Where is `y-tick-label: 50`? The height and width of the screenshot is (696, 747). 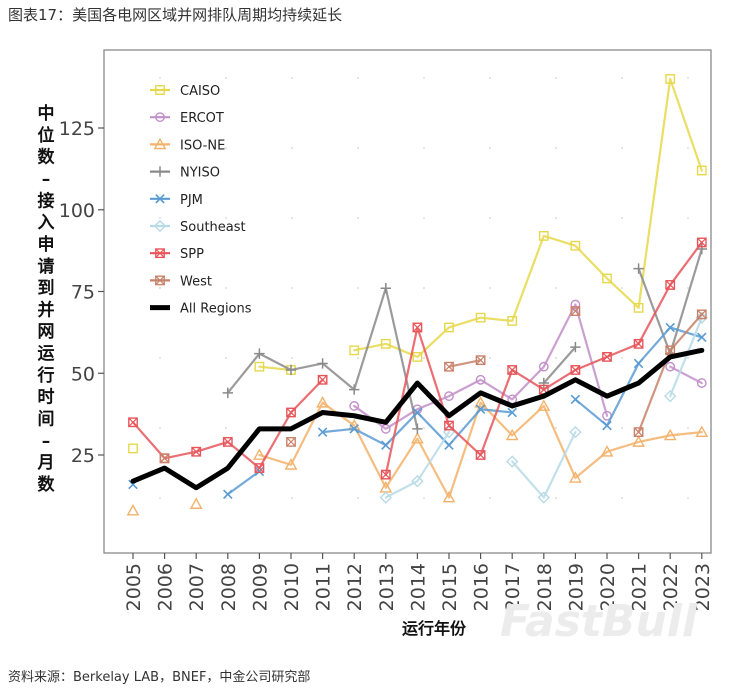 y-tick-label: 50 is located at coordinates (83, 374).